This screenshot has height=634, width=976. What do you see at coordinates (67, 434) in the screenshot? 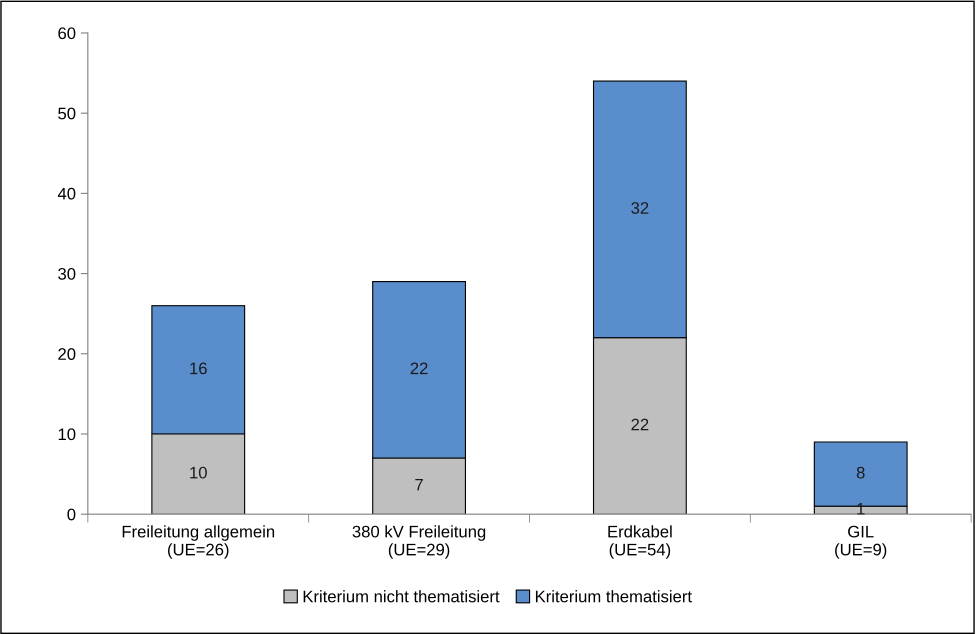
I see `y-tick-label: 10` at bounding box center [67, 434].